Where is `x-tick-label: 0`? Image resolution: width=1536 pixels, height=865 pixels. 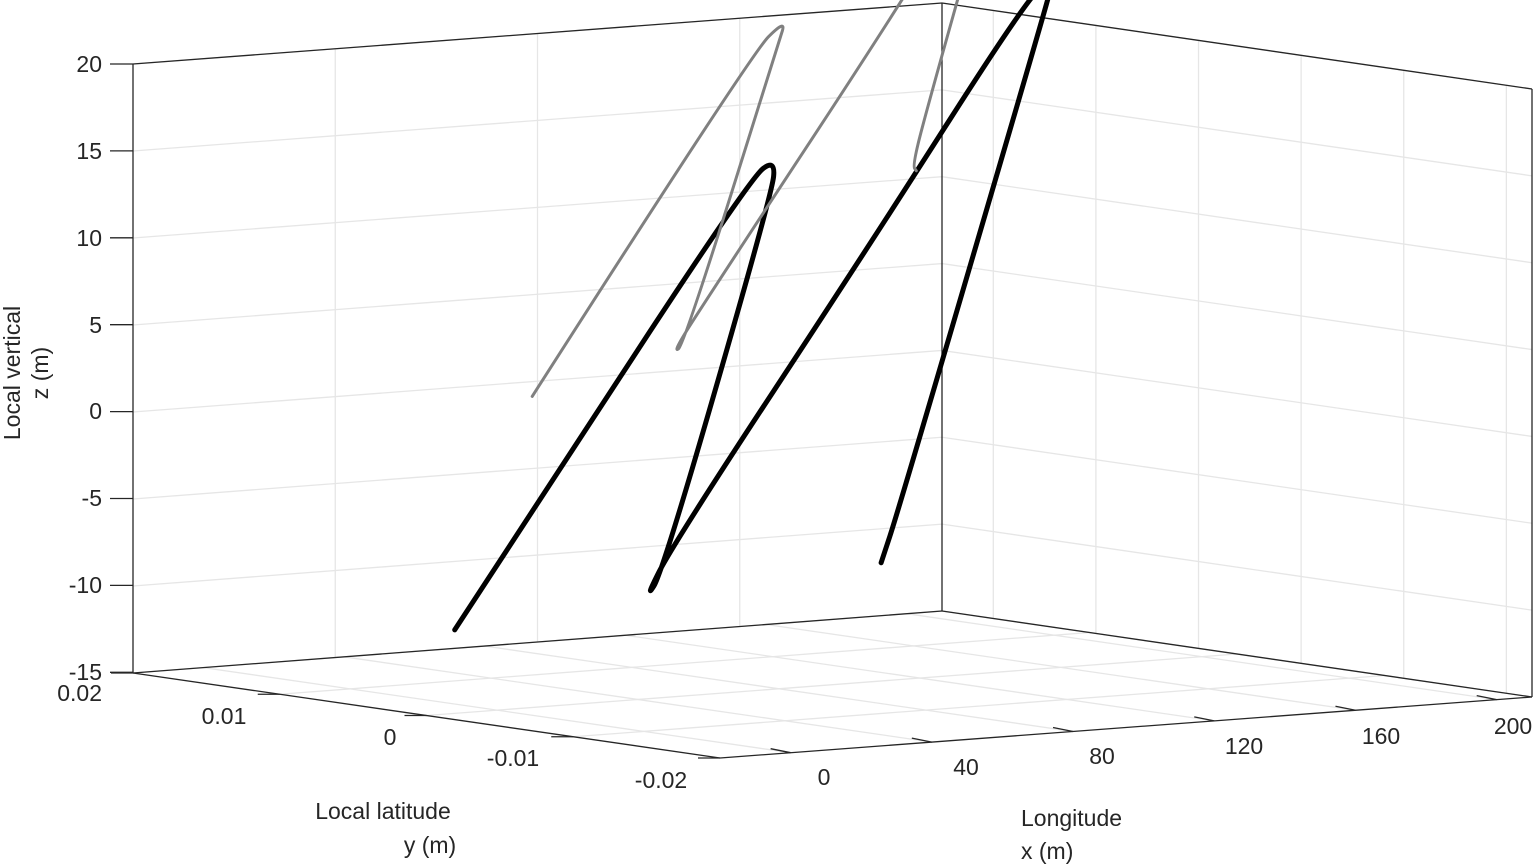
x-tick-label: 0 is located at coordinates (824, 777).